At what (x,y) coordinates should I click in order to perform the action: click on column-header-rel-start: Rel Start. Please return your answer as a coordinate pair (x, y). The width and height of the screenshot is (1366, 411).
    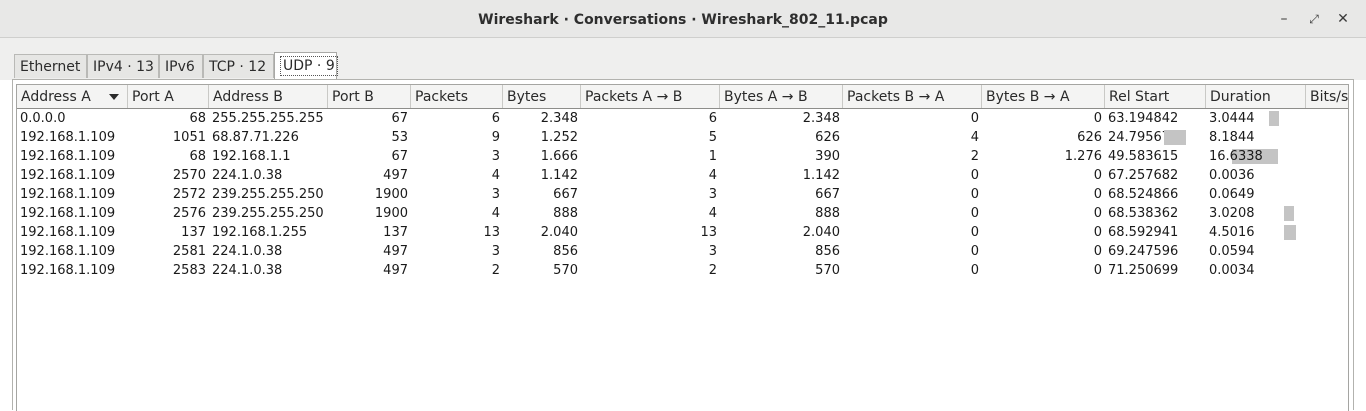
    Looking at the image, I should click on (1155, 96).